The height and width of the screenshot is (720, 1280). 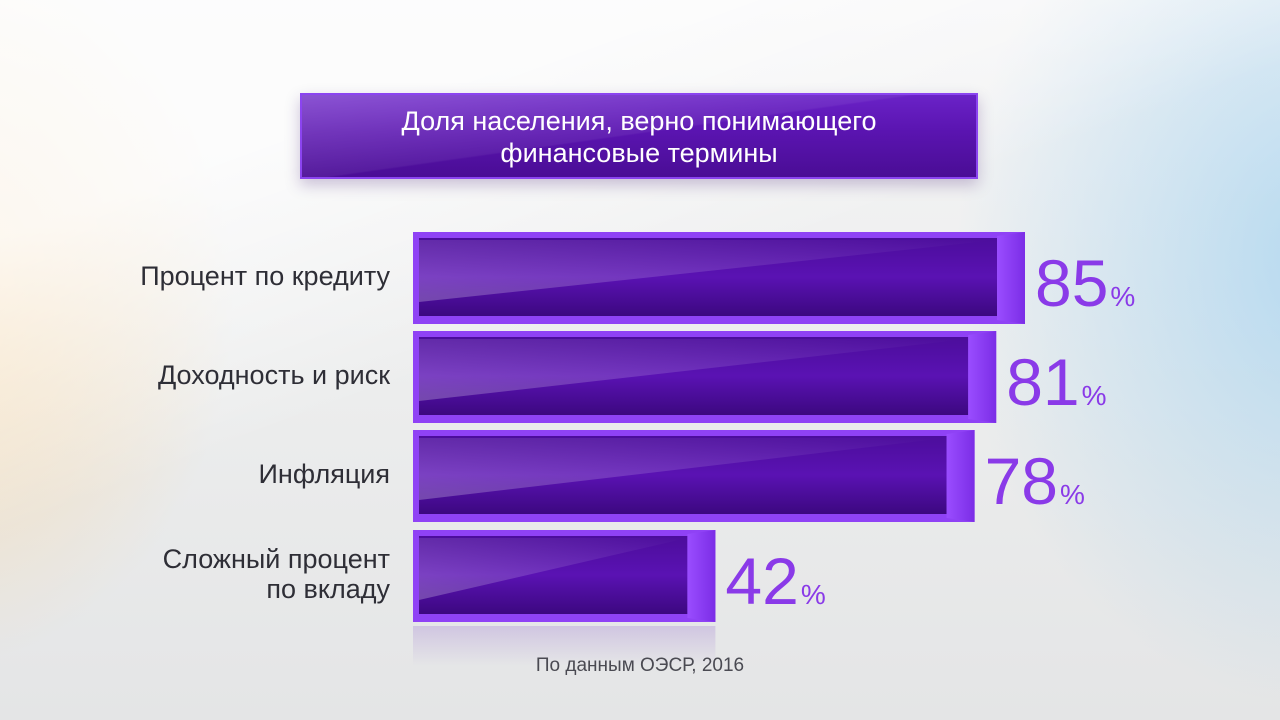 What do you see at coordinates (1042, 382) in the screenshot?
I see `value-label-1: 81` at bounding box center [1042, 382].